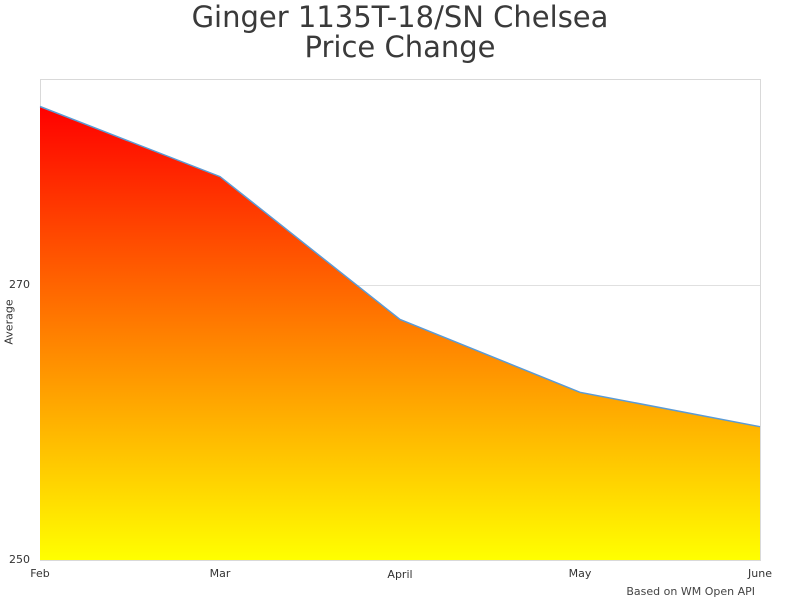 The image size is (800, 600). What do you see at coordinates (40, 573) in the screenshot?
I see `x-tick-label: Feb` at bounding box center [40, 573].